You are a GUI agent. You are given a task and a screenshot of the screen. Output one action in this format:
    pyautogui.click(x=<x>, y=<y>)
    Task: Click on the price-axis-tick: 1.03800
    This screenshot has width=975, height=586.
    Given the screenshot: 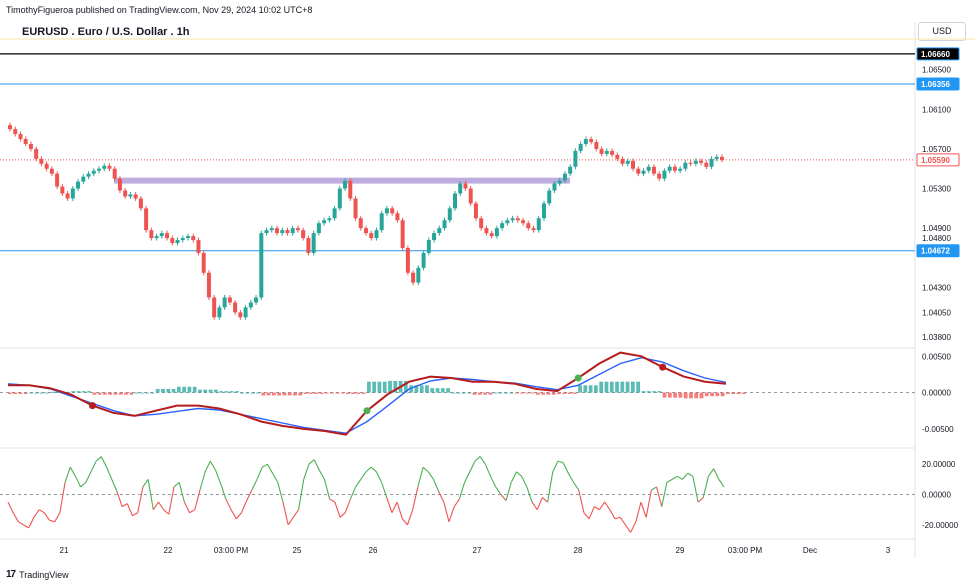 What is the action you would take?
    pyautogui.click(x=936, y=337)
    